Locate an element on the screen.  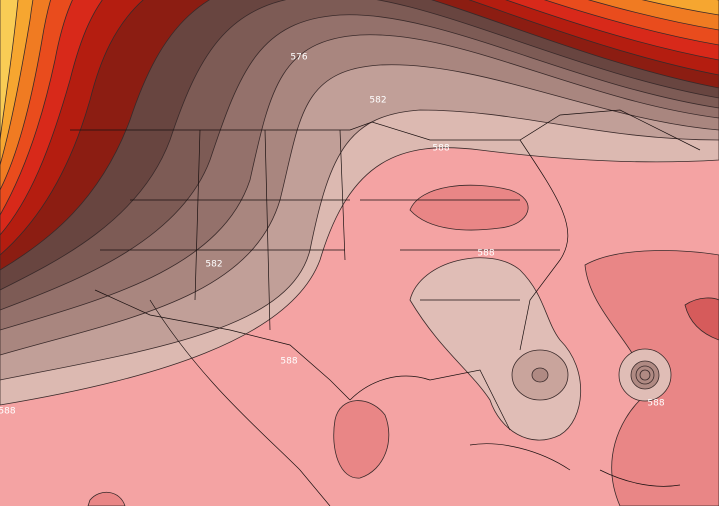
pacific-high is located at coordinates (106, 499).